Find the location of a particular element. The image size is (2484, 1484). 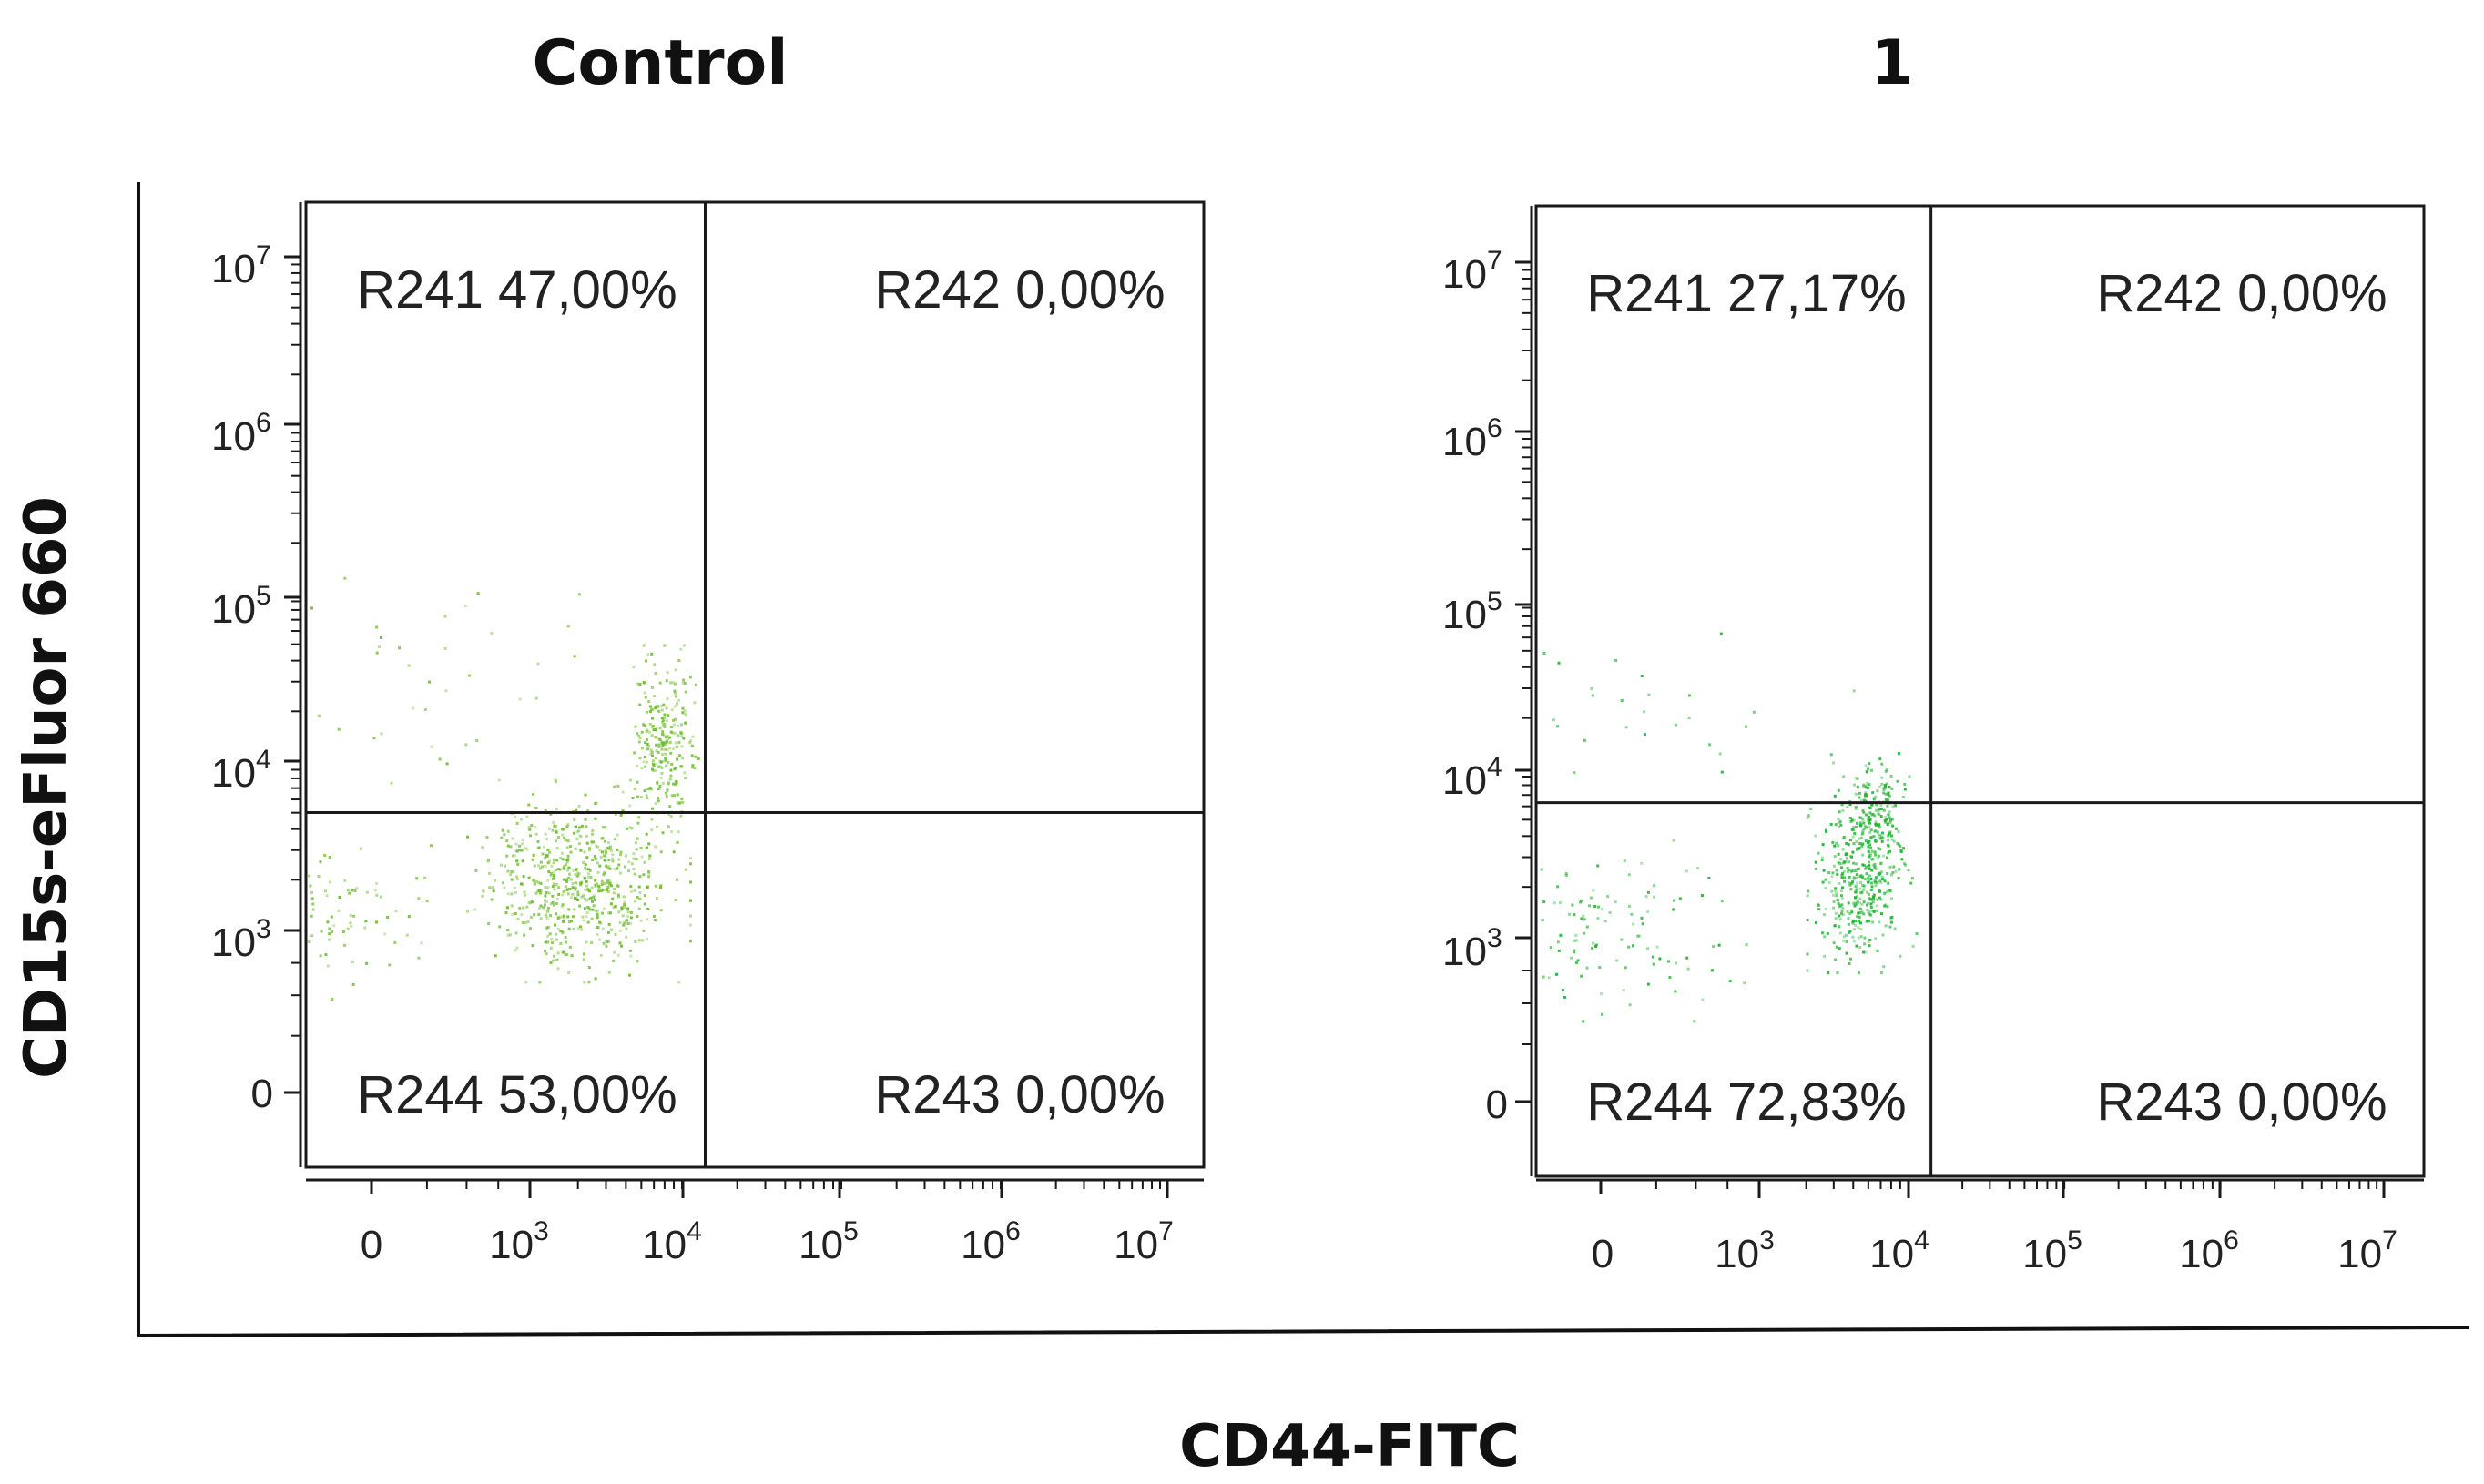

y-axis-ticks is located at coordinates (1523, 681).